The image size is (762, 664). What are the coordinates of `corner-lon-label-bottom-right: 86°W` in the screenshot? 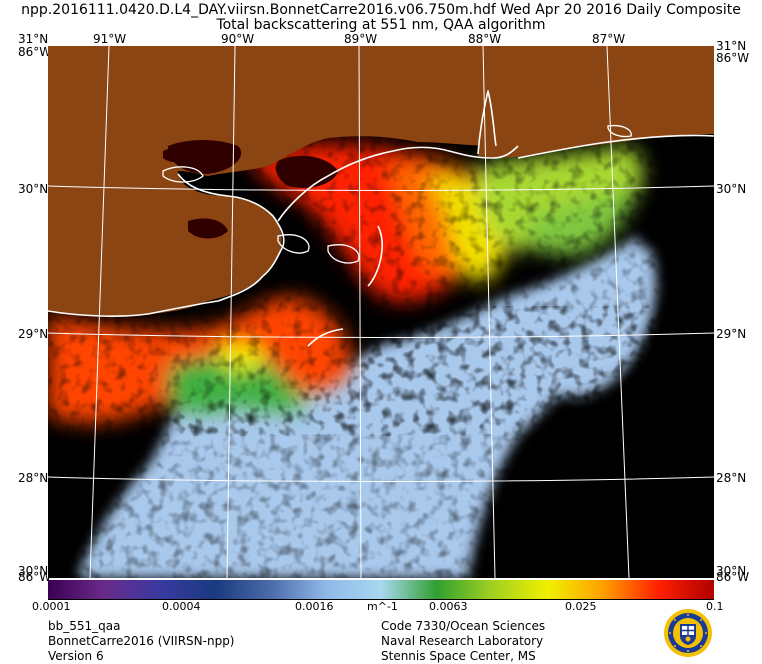 It's located at (733, 577).